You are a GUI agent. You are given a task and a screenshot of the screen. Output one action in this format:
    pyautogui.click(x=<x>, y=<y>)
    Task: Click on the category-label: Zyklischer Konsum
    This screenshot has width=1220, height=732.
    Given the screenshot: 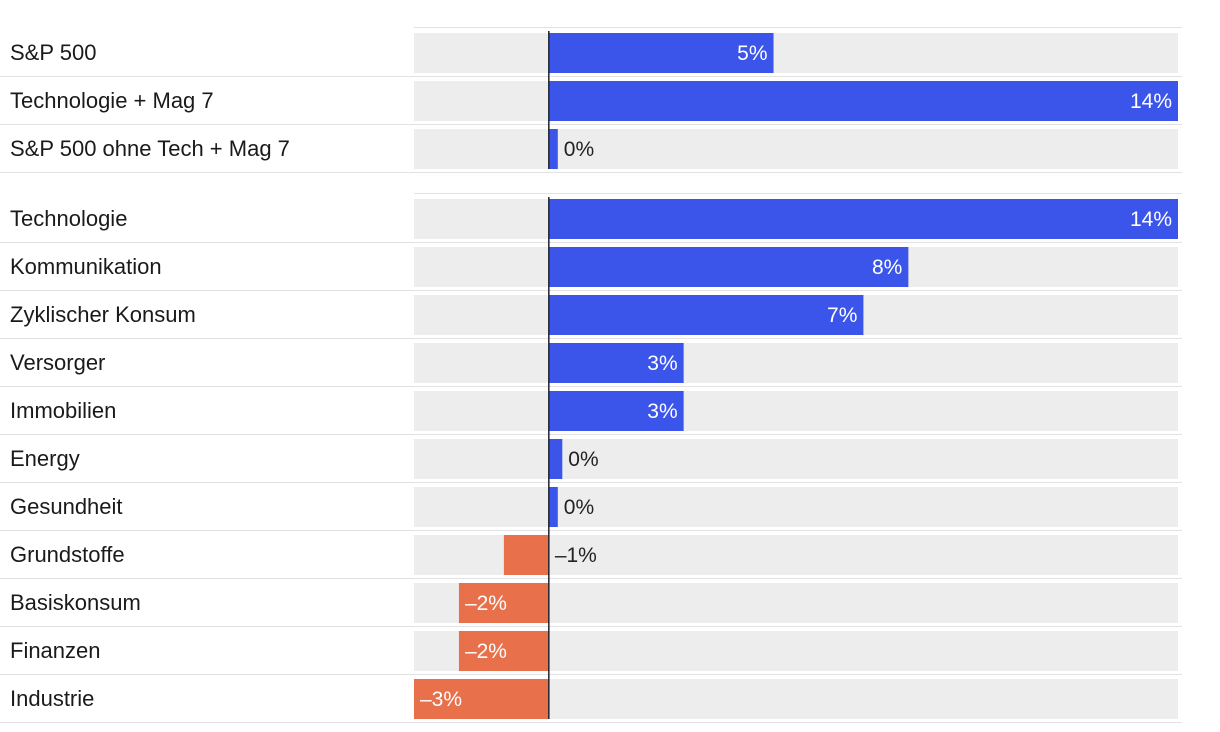 What is the action you would take?
    pyautogui.click(x=103, y=314)
    